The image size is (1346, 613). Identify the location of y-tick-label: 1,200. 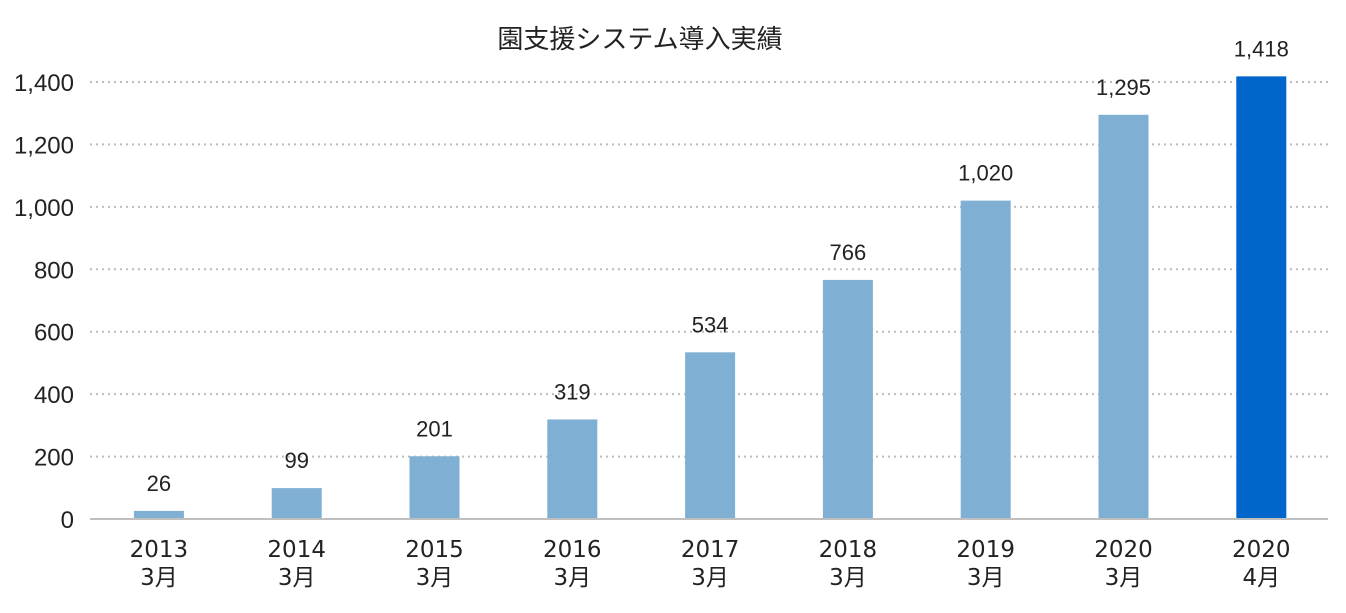
(44, 145).